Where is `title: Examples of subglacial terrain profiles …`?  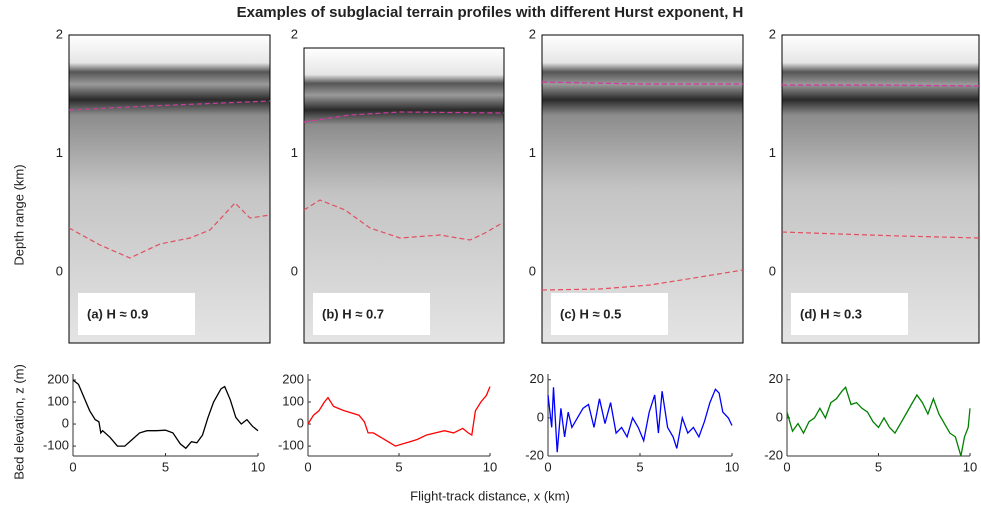 title: Examples of subglacial terrain profiles … is located at coordinates (490, 12).